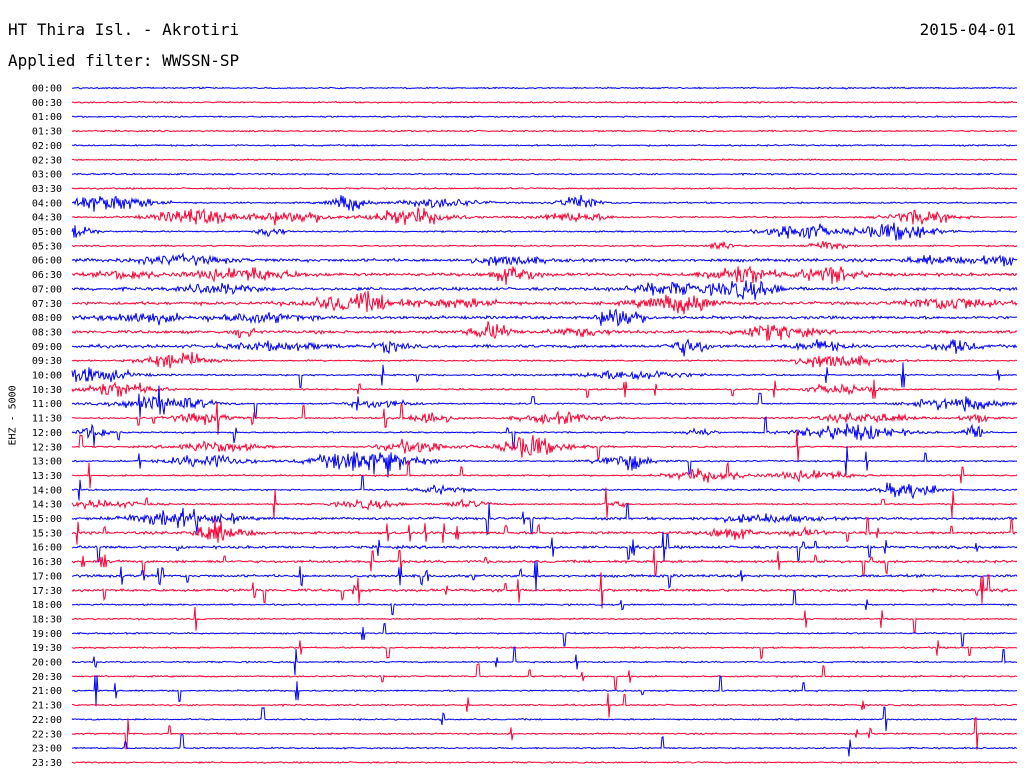 Image resolution: width=1024 pixels, height=780 pixels. What do you see at coordinates (47, 763) in the screenshot?
I see `row-time-label: 23:30` at bounding box center [47, 763].